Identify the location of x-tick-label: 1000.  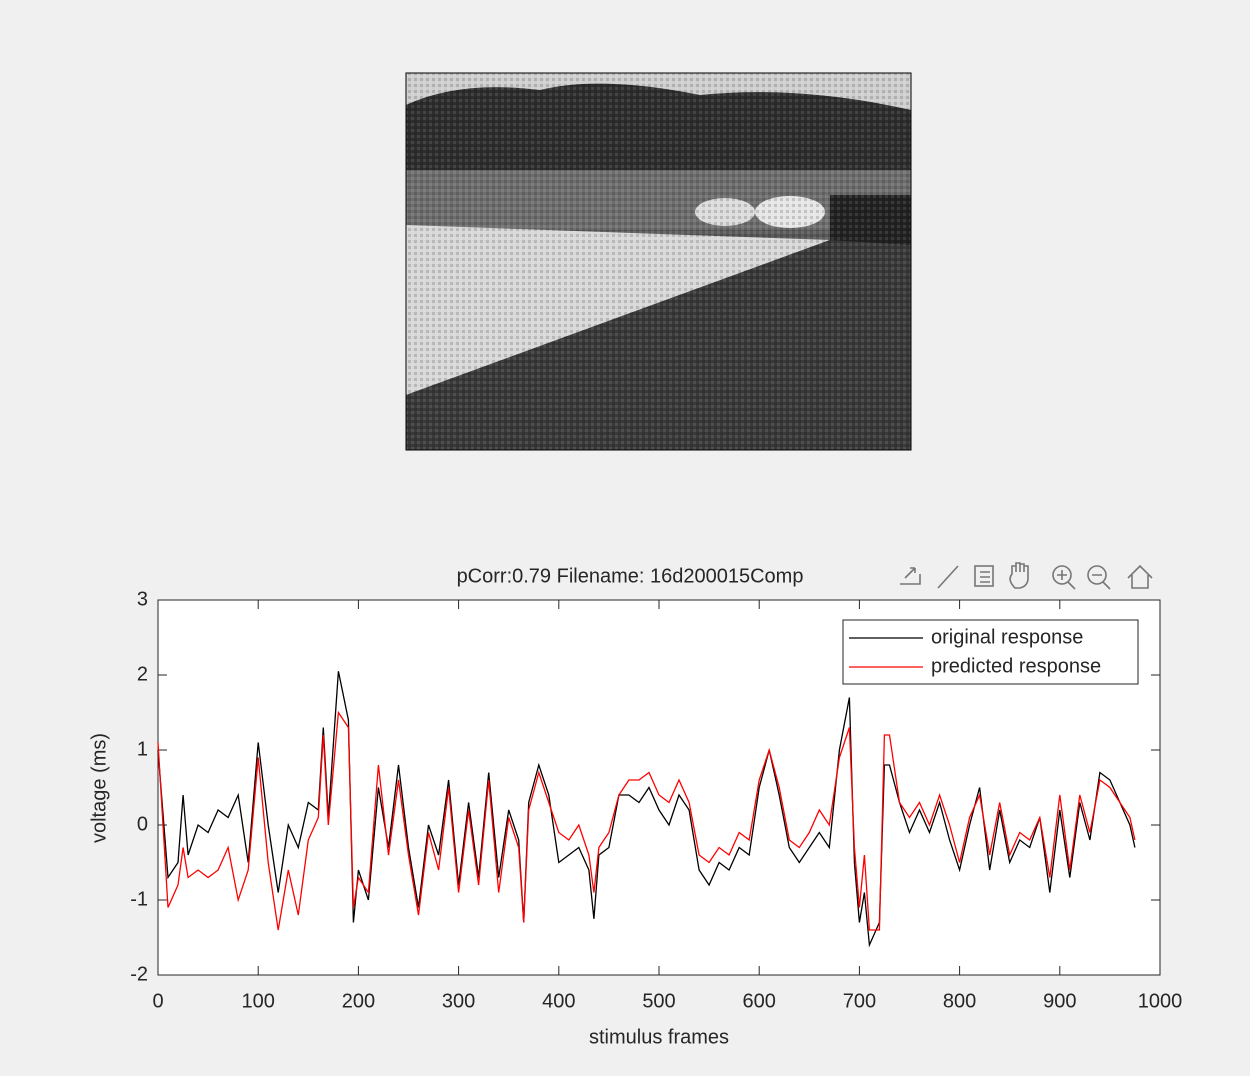
(1160, 1001).